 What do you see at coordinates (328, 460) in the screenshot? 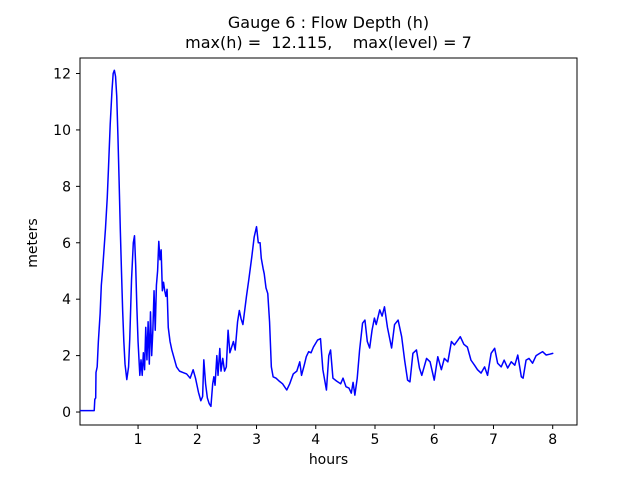
I see `x-axis-label: hours` at bounding box center [328, 460].